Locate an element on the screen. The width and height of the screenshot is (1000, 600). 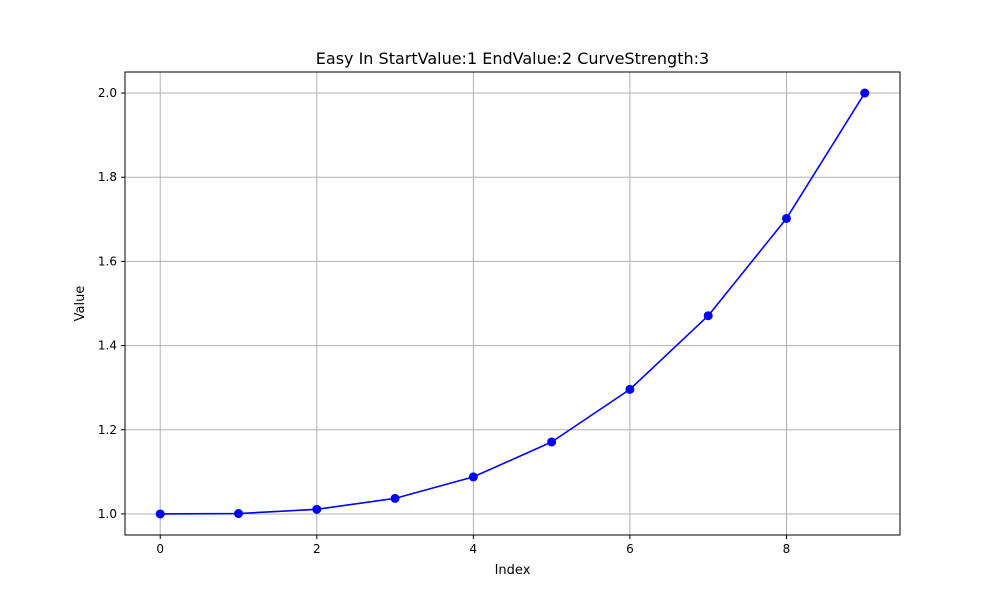
x-tick-label: 2 is located at coordinates (317, 549).